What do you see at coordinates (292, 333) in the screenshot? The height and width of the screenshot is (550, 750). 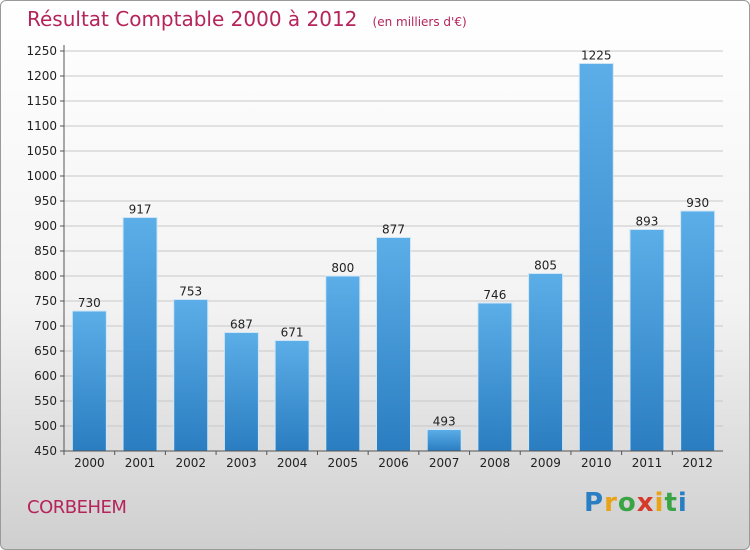 I see `value-label-2004: 671` at bounding box center [292, 333].